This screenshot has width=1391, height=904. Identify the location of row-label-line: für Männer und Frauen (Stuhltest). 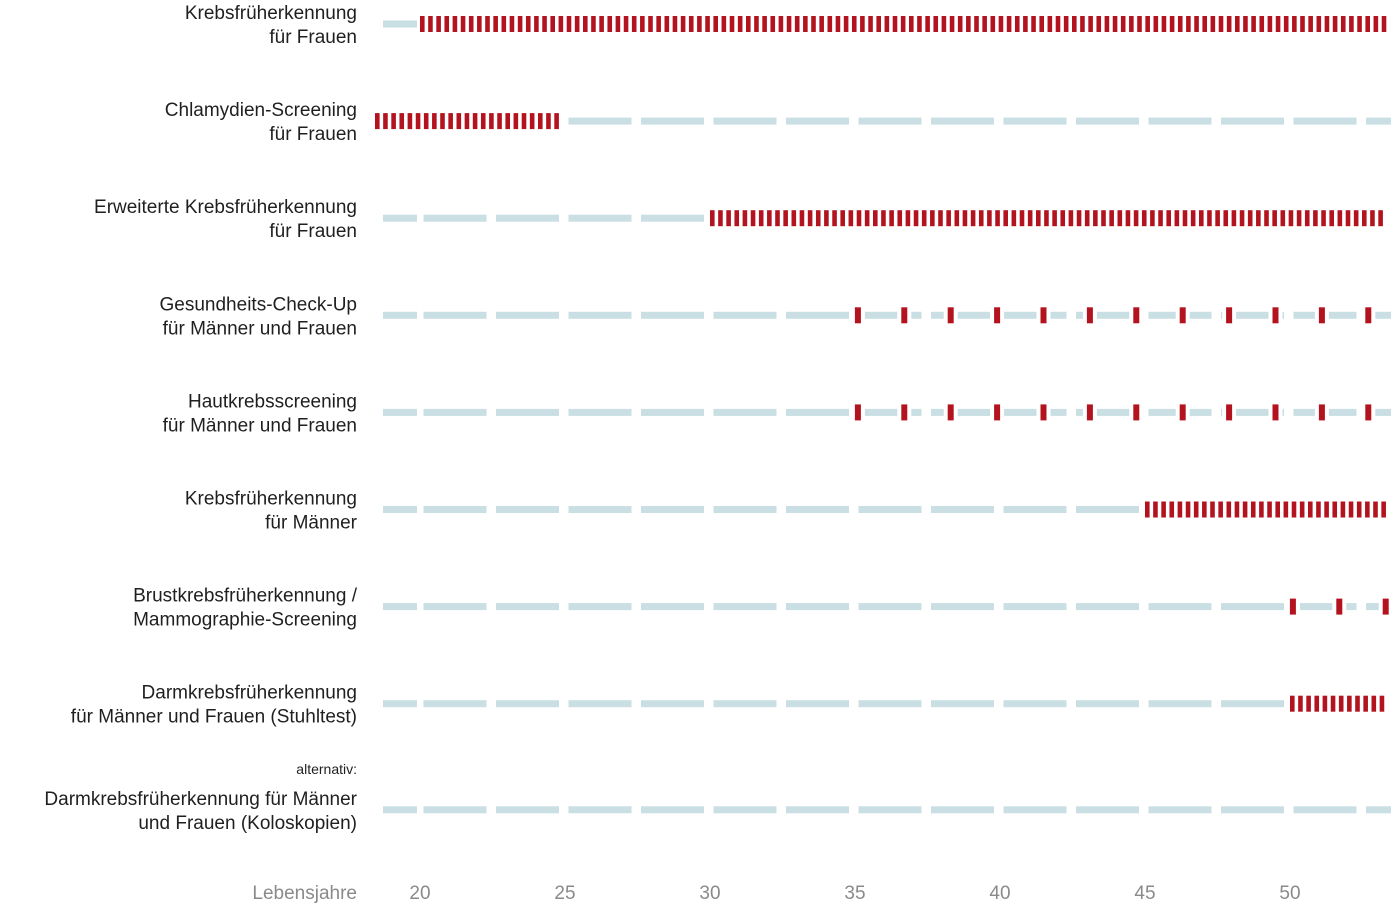
(214, 717).